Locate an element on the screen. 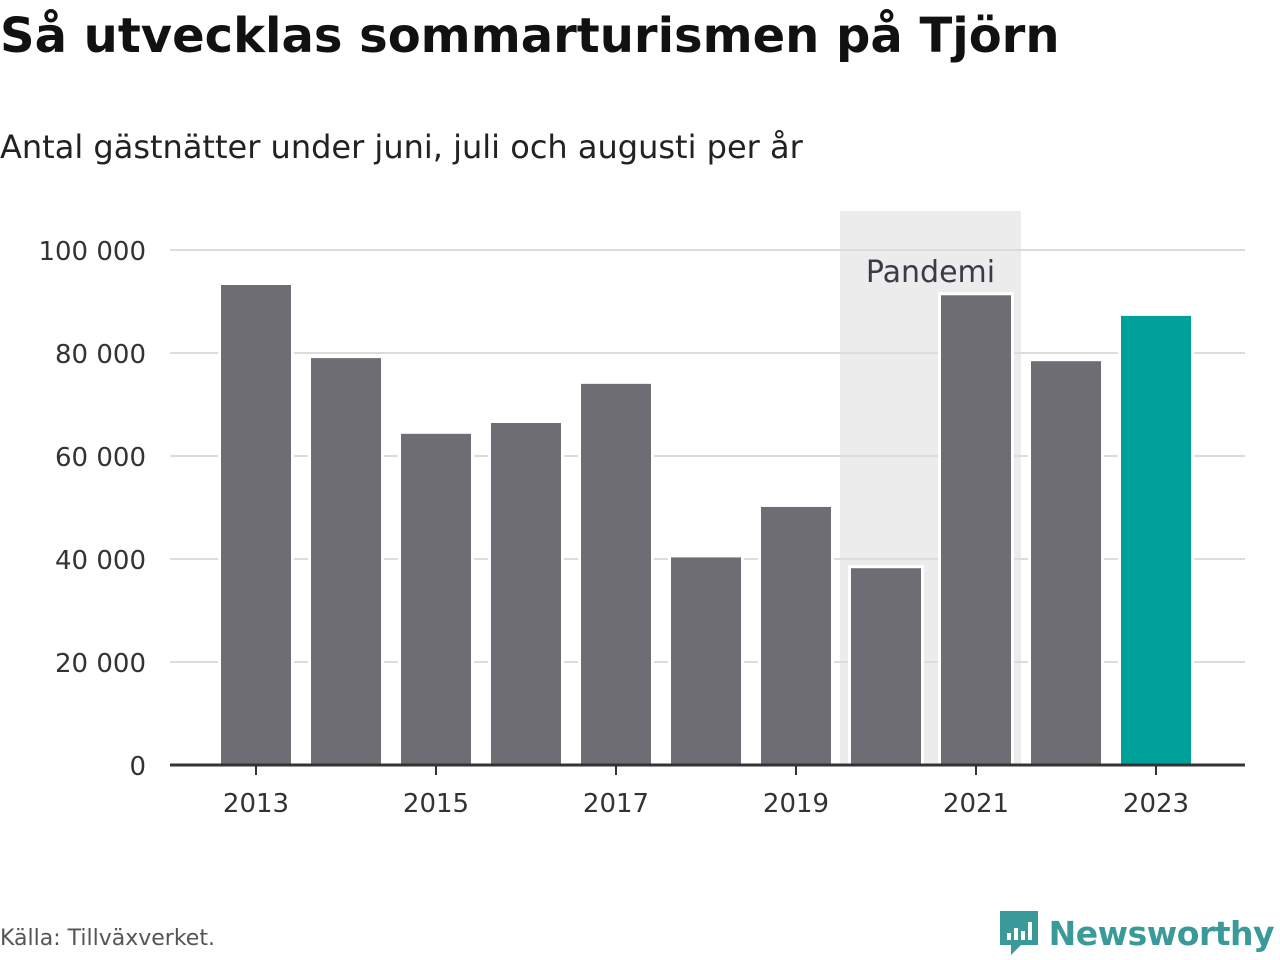  bar-chart-speech-bubble-icon is located at coordinates (1018, 933).